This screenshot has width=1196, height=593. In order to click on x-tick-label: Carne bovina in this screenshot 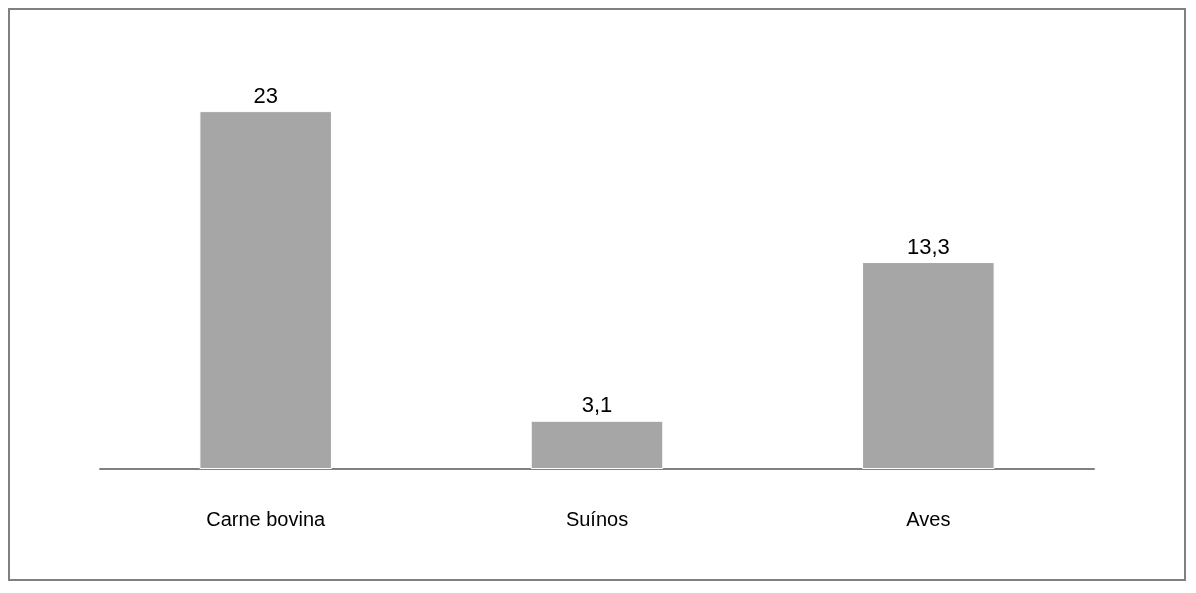, I will do `click(266, 519)`.